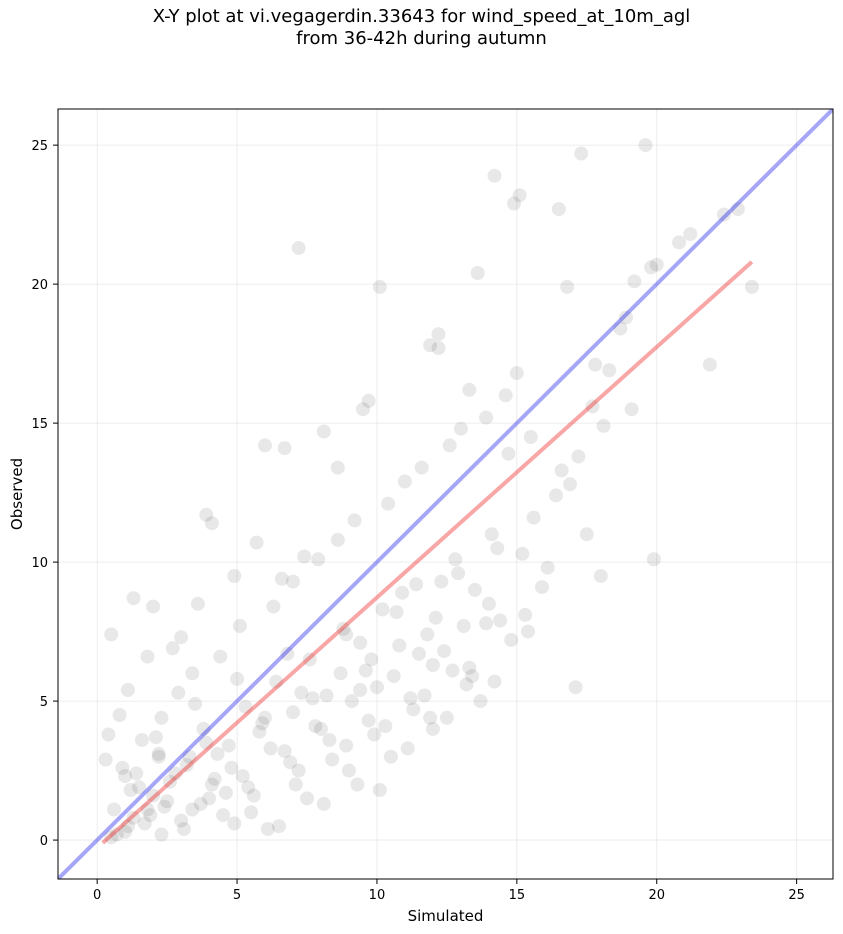 The height and width of the screenshot is (934, 843). I want to click on y-tick-label: 15, so click(39, 424).